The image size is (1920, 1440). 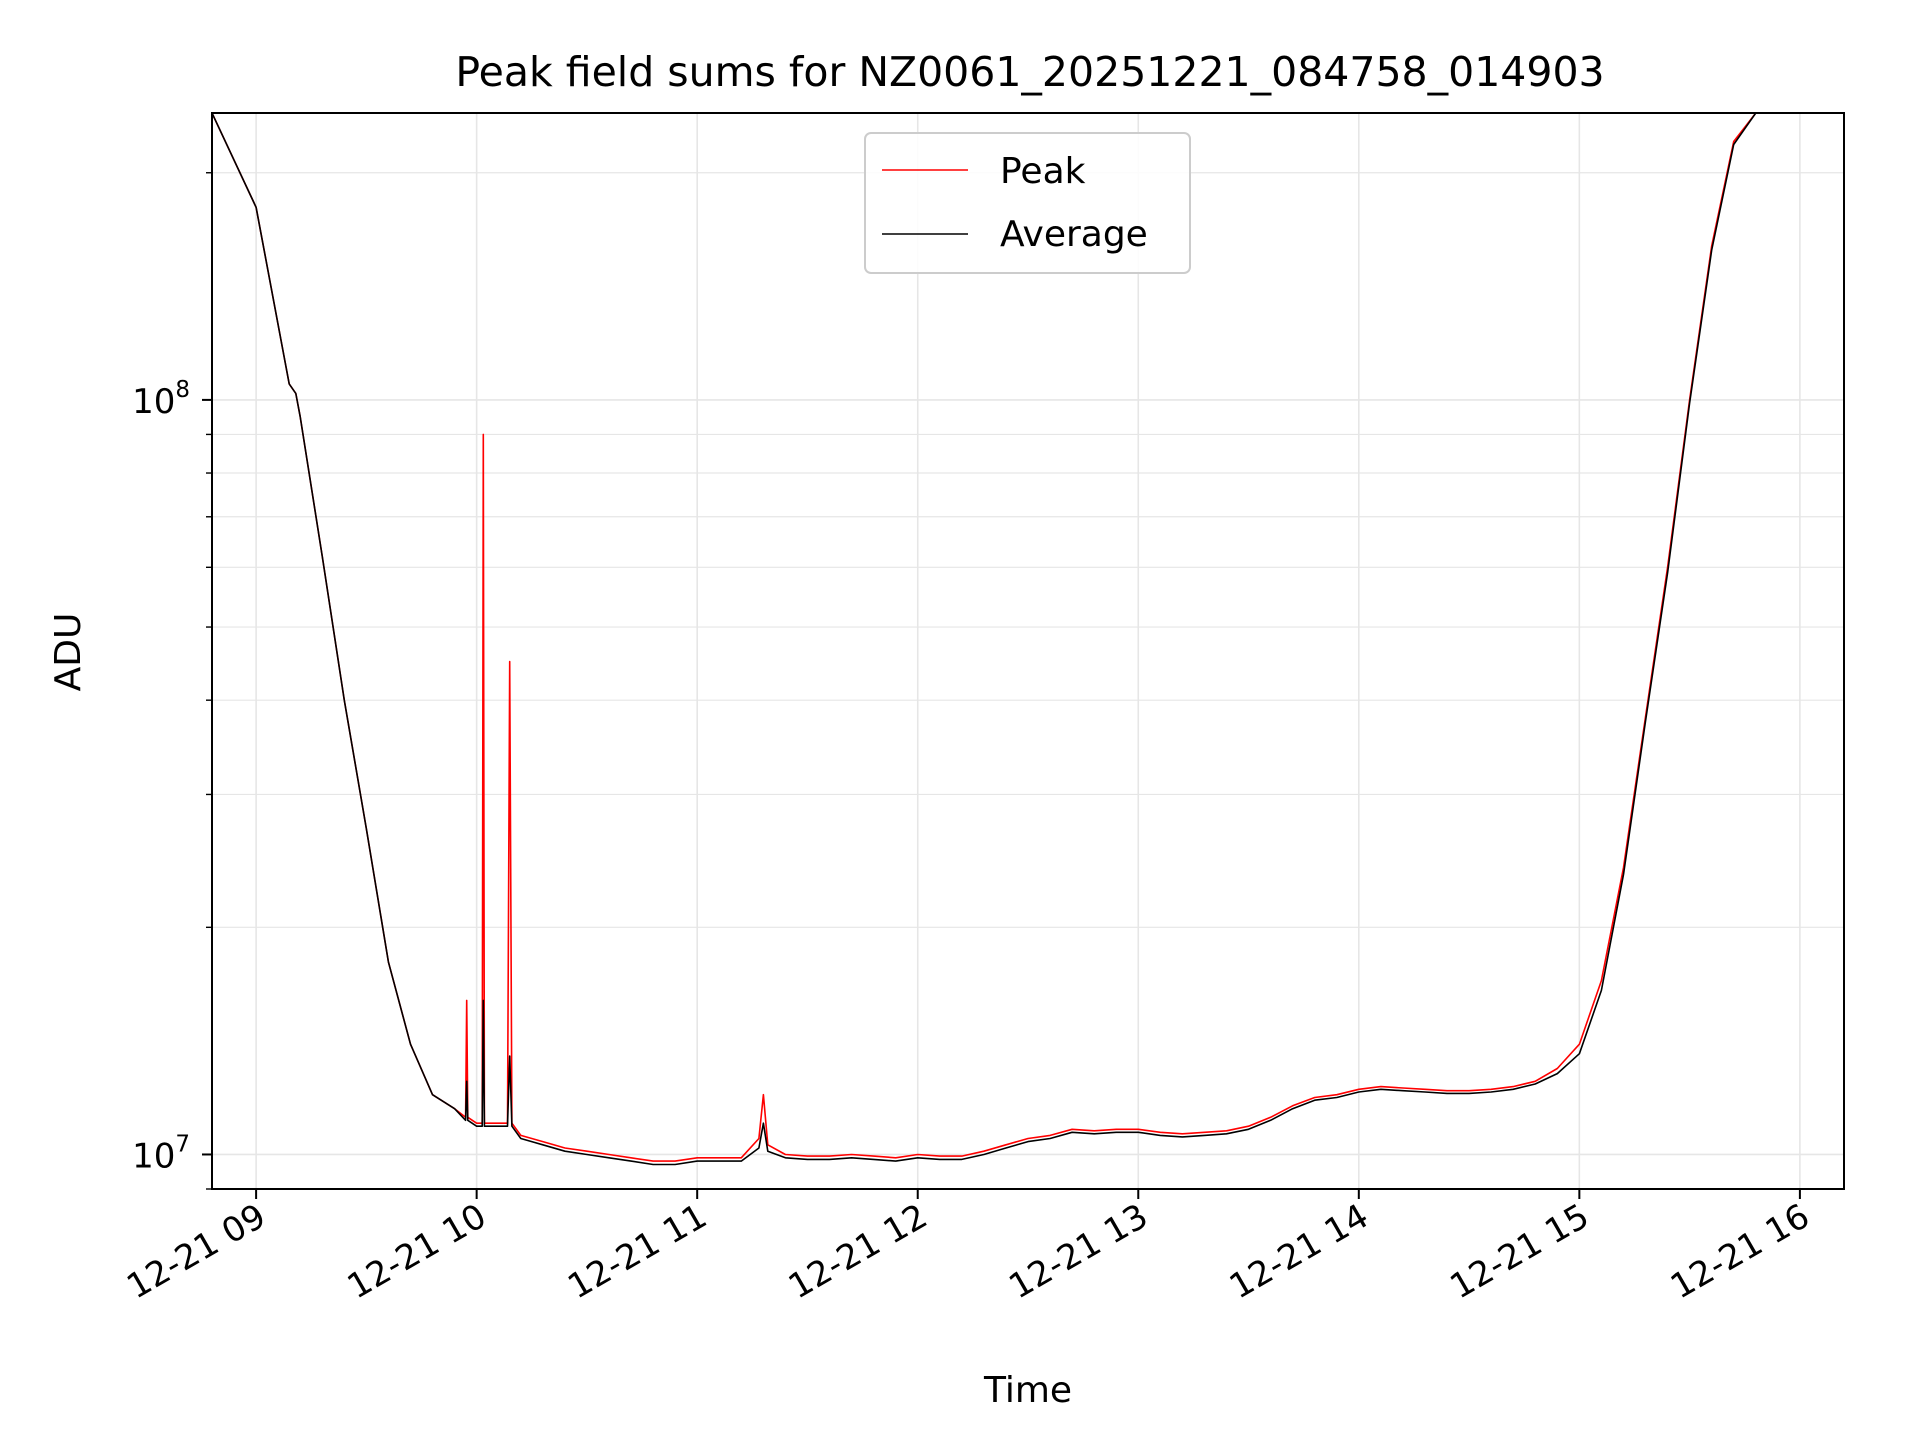 I want to click on legend-label-peak: Peak, so click(x=1043, y=171).